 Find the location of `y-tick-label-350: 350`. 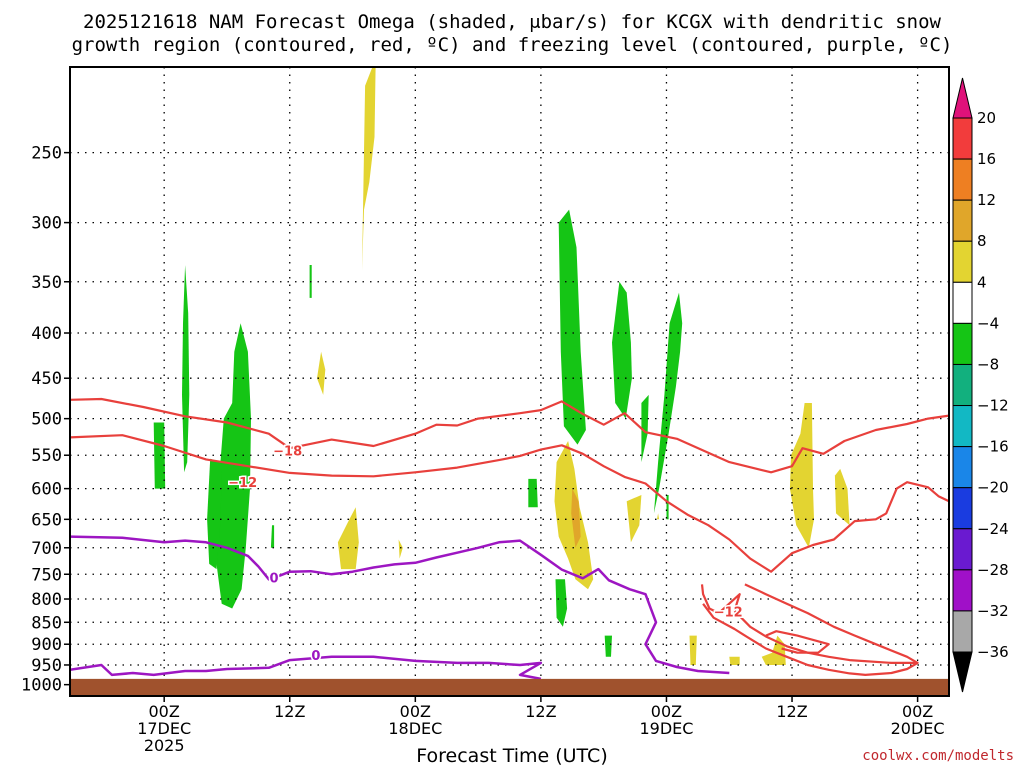

y-tick-label-350: 350 is located at coordinates (46, 283).